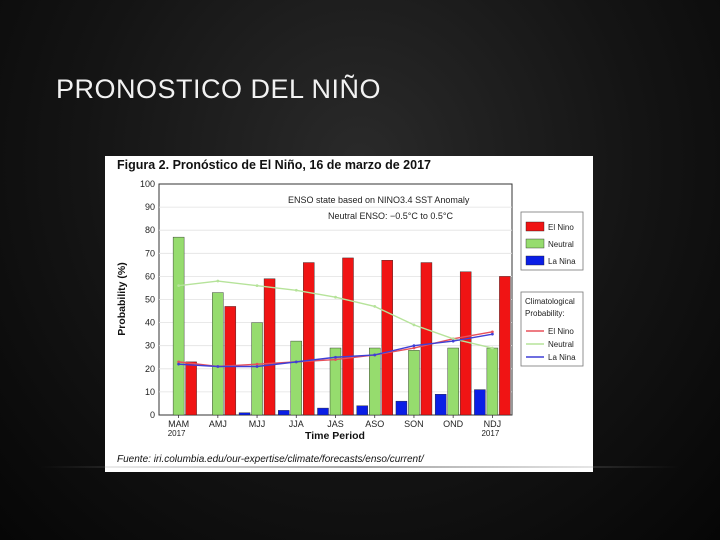 The image size is (720, 540). Describe the element at coordinates (561, 344) in the screenshot. I see `climatology-legend-label: Neutral` at that location.